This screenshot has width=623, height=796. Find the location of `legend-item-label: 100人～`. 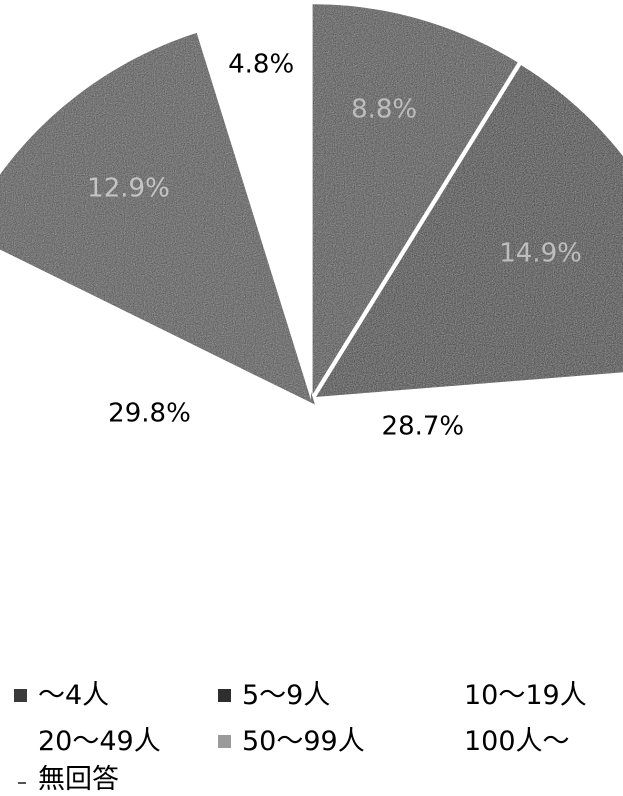

legend-item-label: 100人～ is located at coordinates (517, 741).